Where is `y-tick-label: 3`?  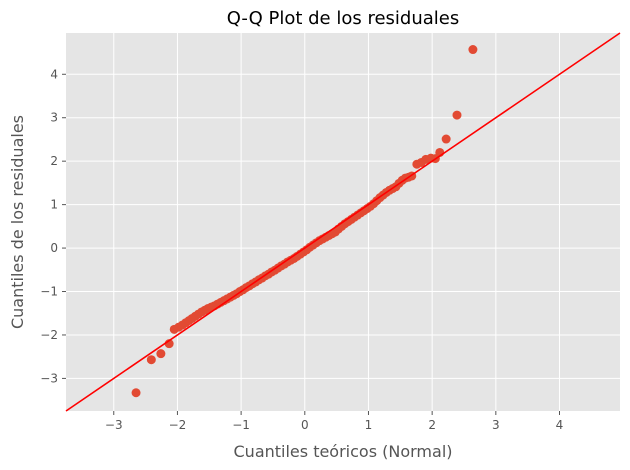
y-tick-label: 3 is located at coordinates (54, 118).